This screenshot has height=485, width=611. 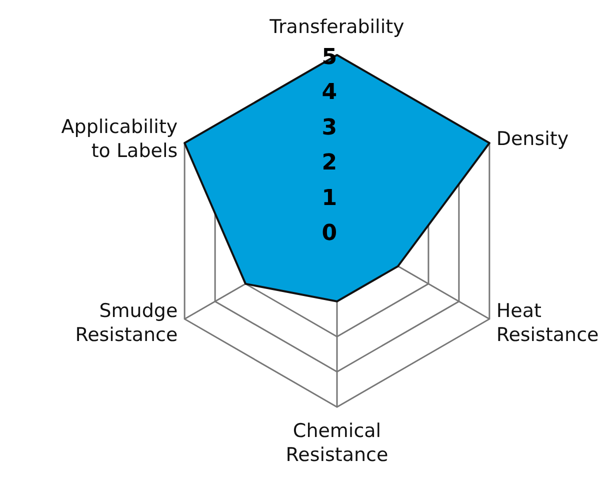 What do you see at coordinates (119, 139) in the screenshot?
I see `spoke-label: Applicability to Labels` at bounding box center [119, 139].